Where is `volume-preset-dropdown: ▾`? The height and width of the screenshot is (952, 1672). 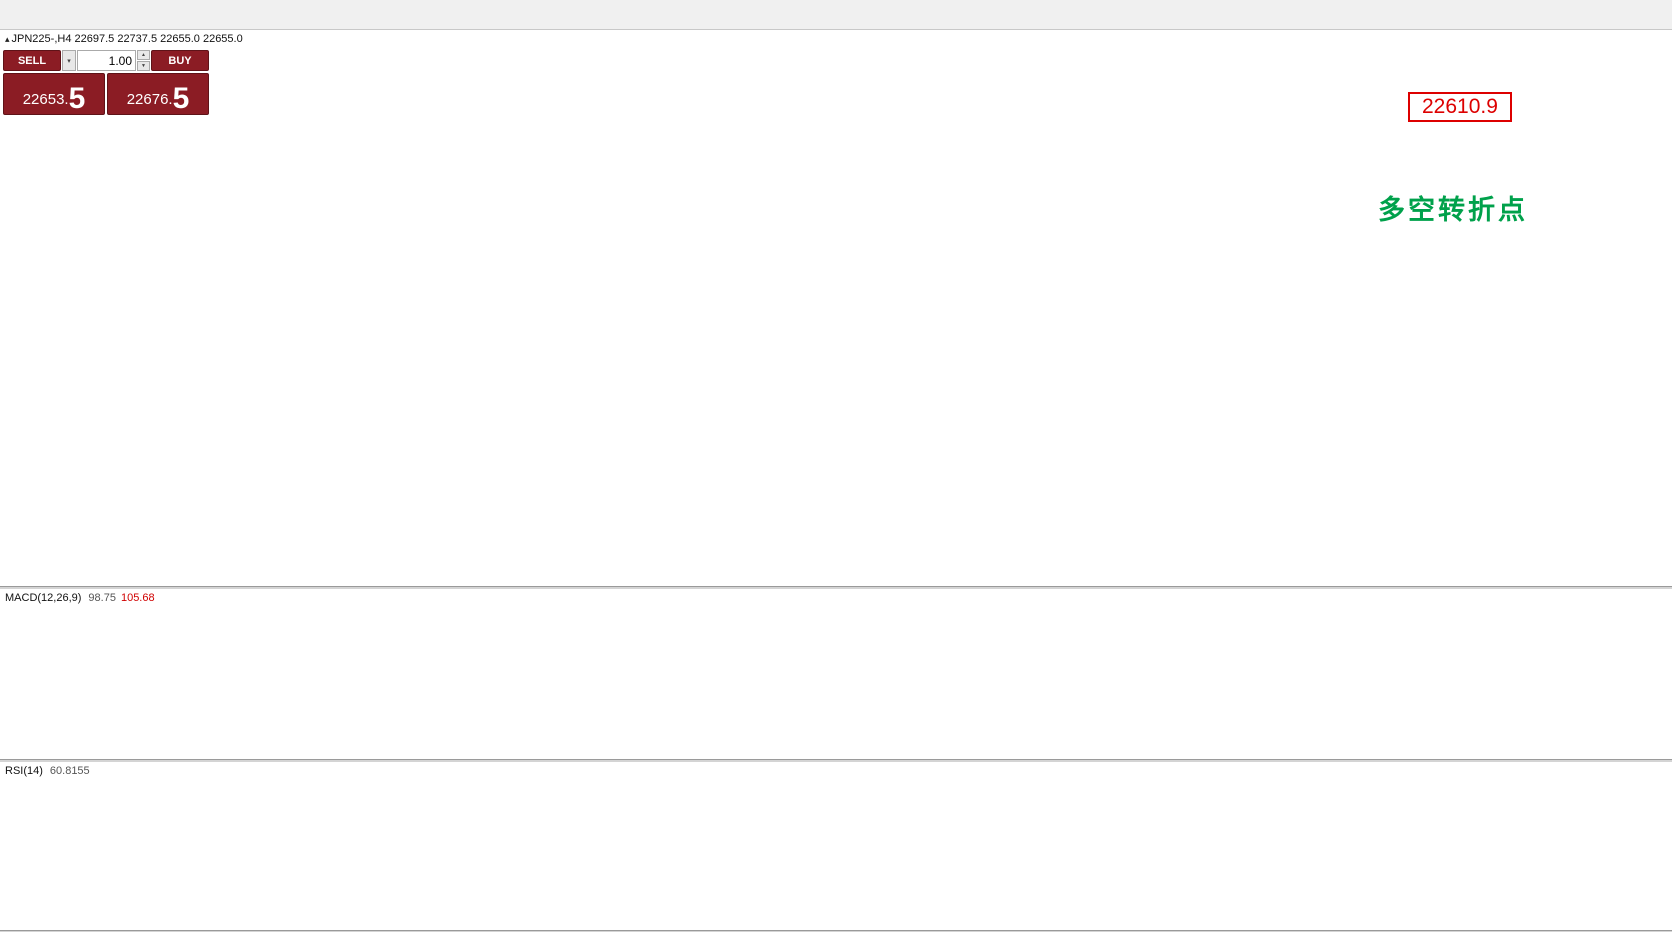
volume-preset-dropdown: ▾ is located at coordinates (69, 60).